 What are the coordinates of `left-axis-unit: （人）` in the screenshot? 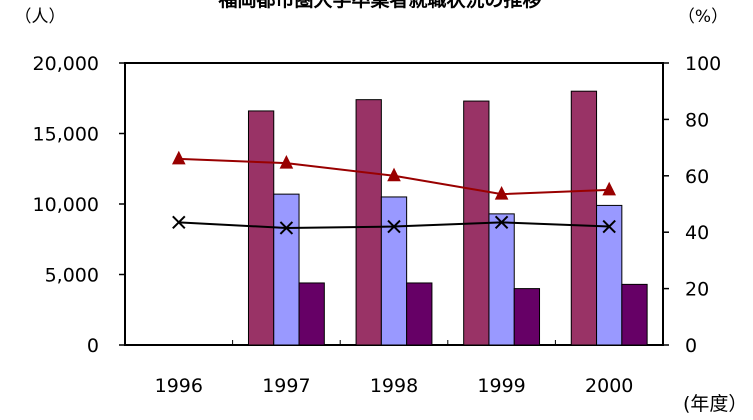 It's located at (40, 17).